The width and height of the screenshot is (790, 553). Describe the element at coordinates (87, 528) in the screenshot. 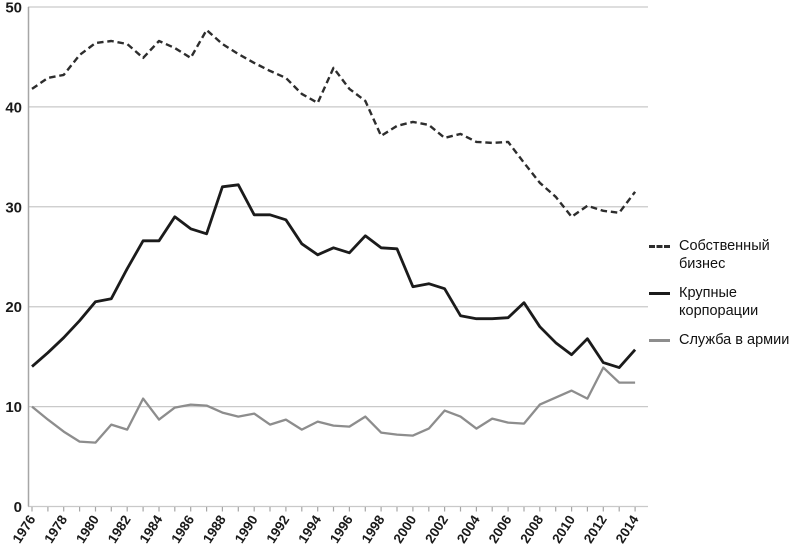

I see `x-tick-label: 1980` at that location.